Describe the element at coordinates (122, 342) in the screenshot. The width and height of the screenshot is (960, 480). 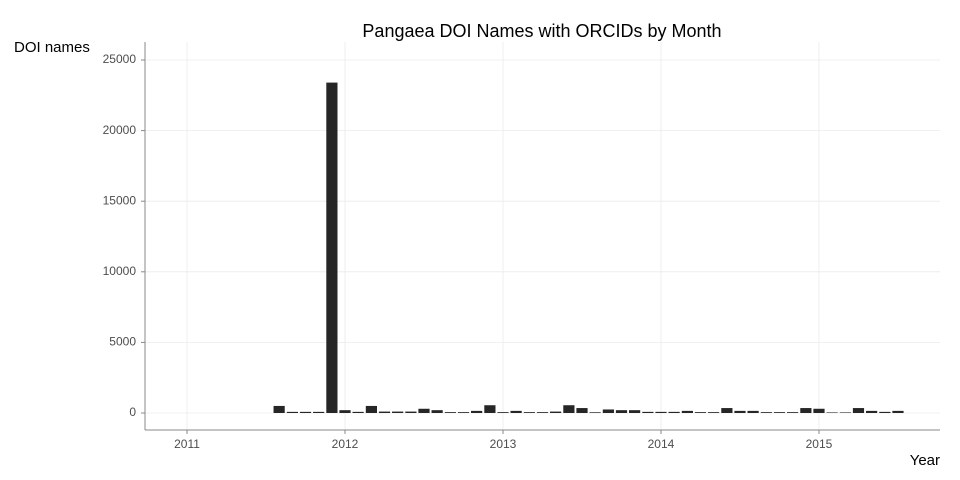
I see `y-tick-label: 5000` at that location.